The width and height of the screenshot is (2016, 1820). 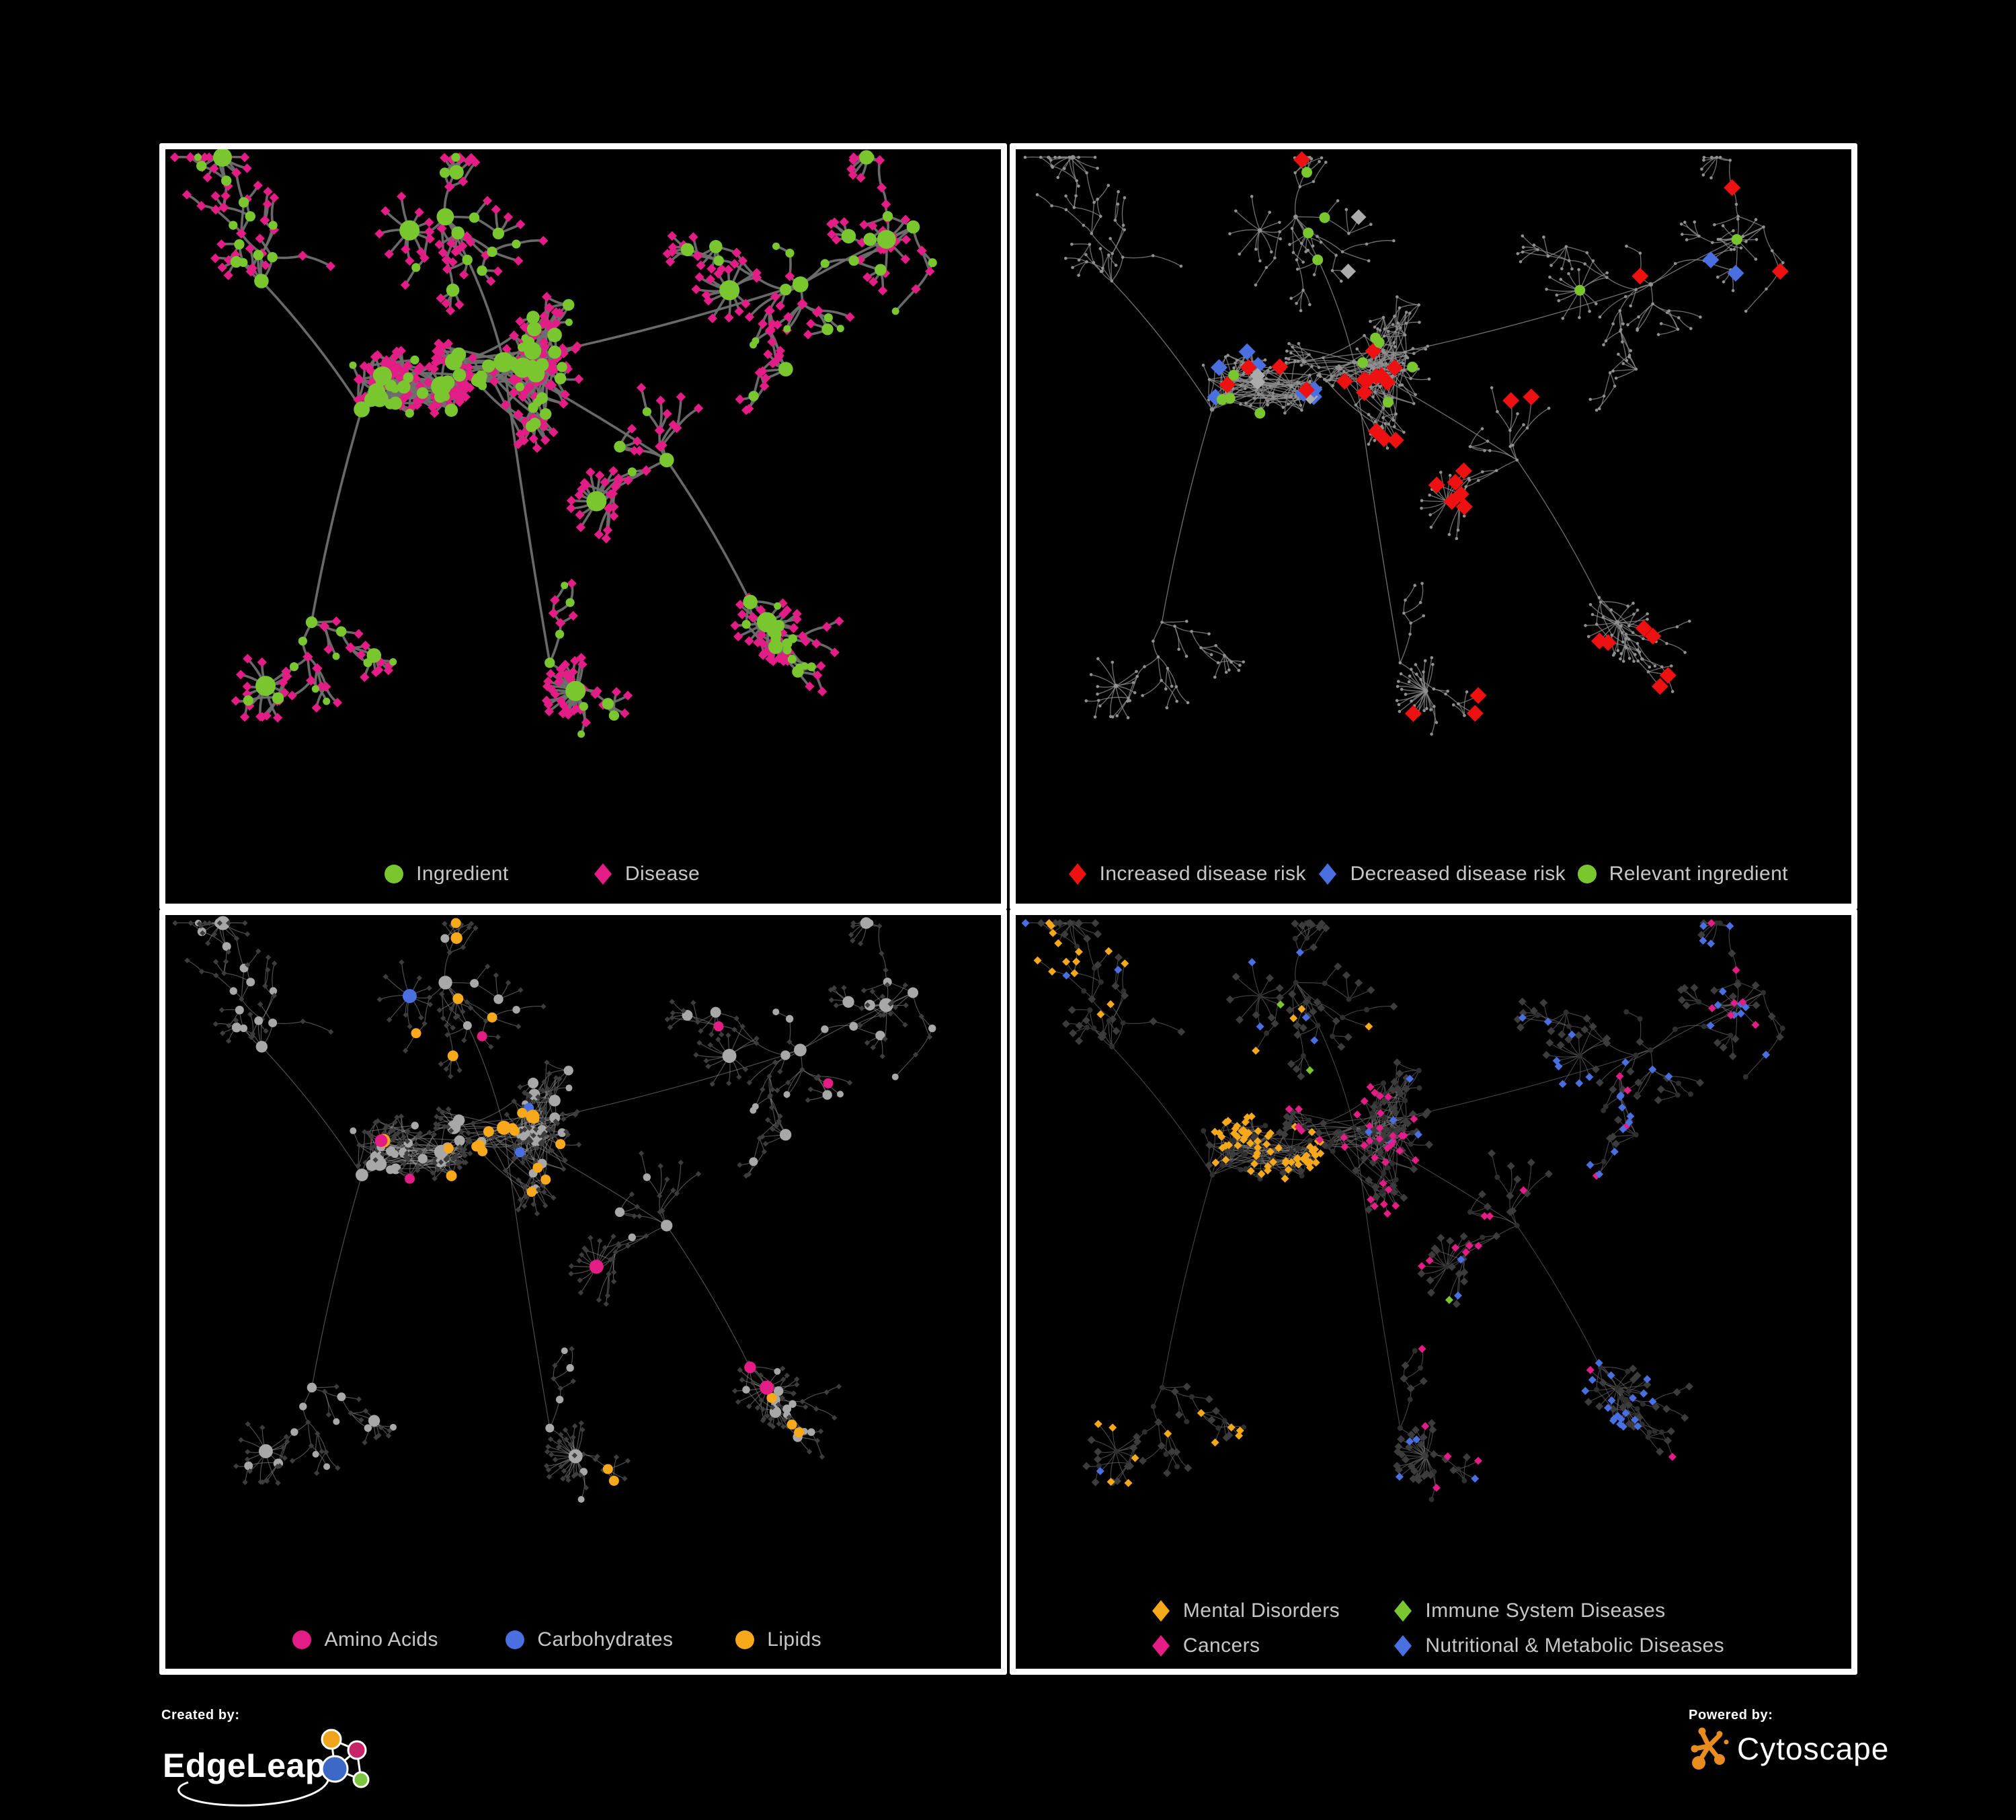 What do you see at coordinates (553, 443) in the screenshot?
I see `network-graph-ingredient-disease` at bounding box center [553, 443].